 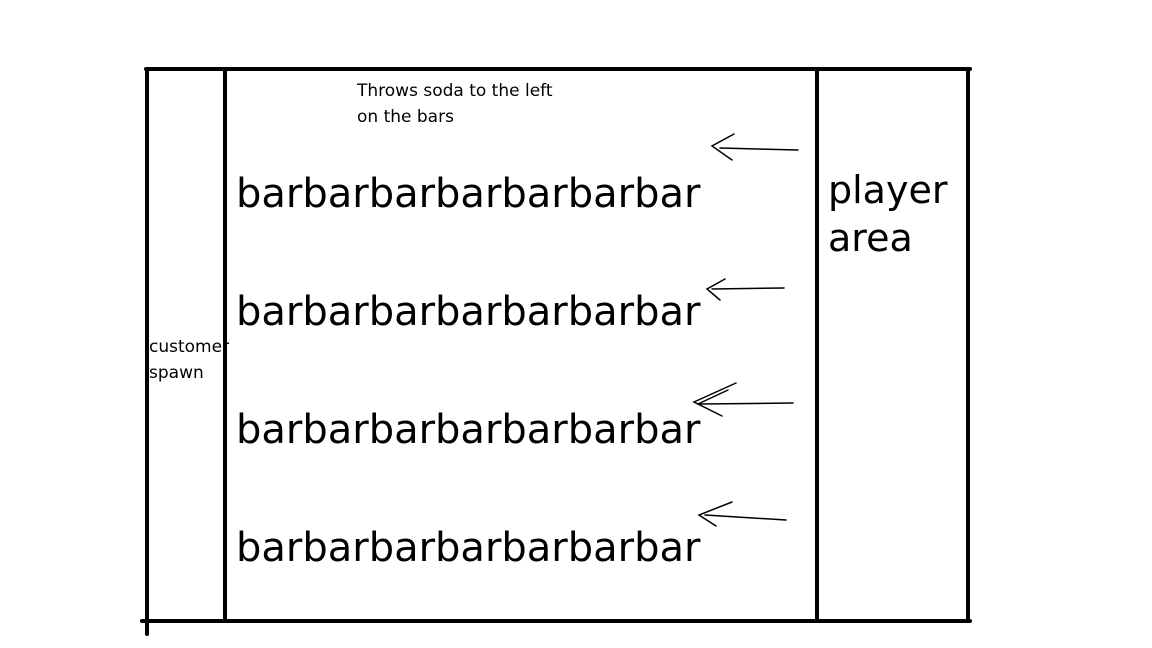 What do you see at coordinates (888, 214) in the screenshot?
I see `player-area-label: player area` at bounding box center [888, 214].